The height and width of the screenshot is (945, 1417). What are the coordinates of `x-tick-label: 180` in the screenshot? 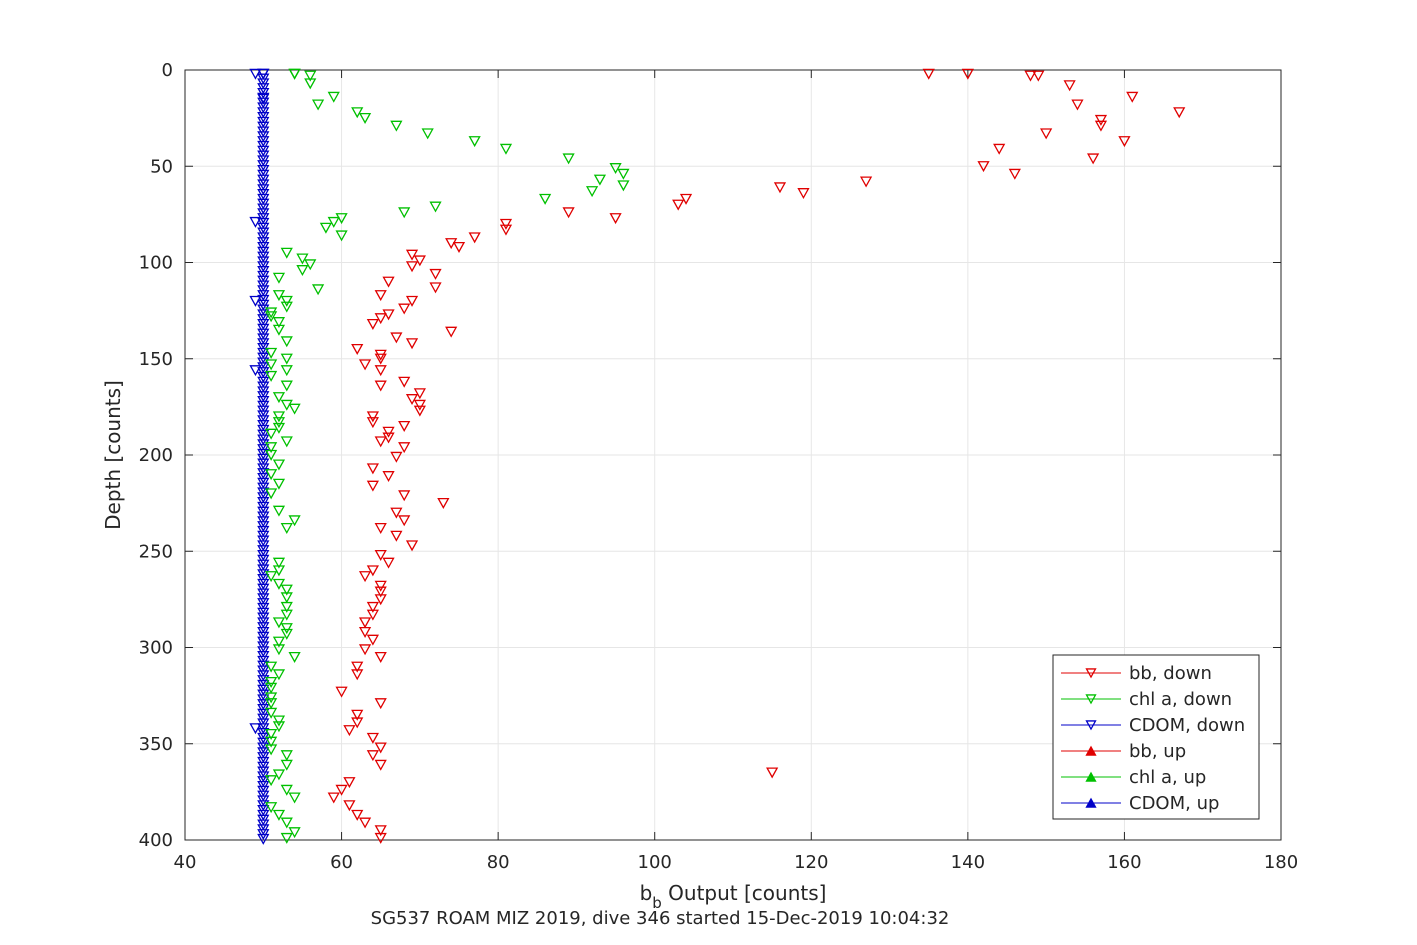 It's located at (1281, 862).